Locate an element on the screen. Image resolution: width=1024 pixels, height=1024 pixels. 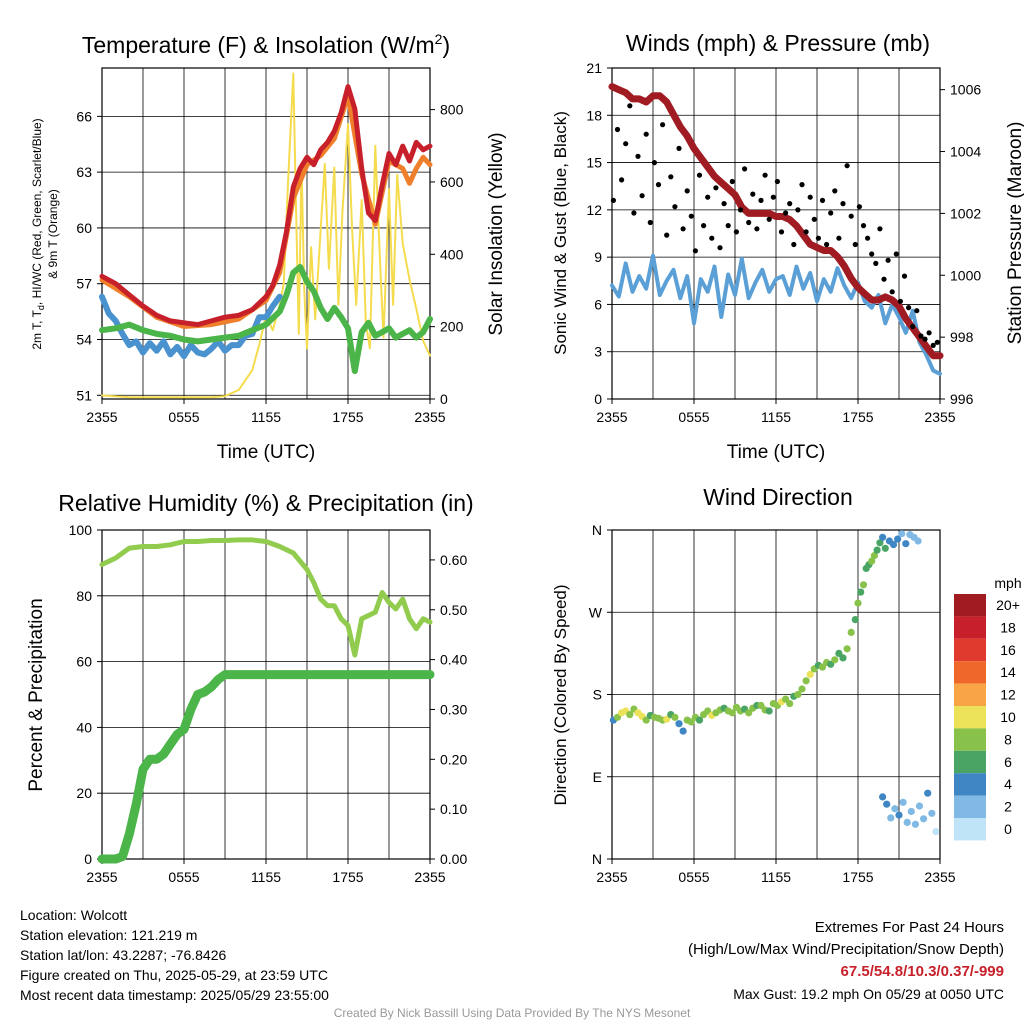
dir-ytick-label: N is located at coordinates (597, 530).